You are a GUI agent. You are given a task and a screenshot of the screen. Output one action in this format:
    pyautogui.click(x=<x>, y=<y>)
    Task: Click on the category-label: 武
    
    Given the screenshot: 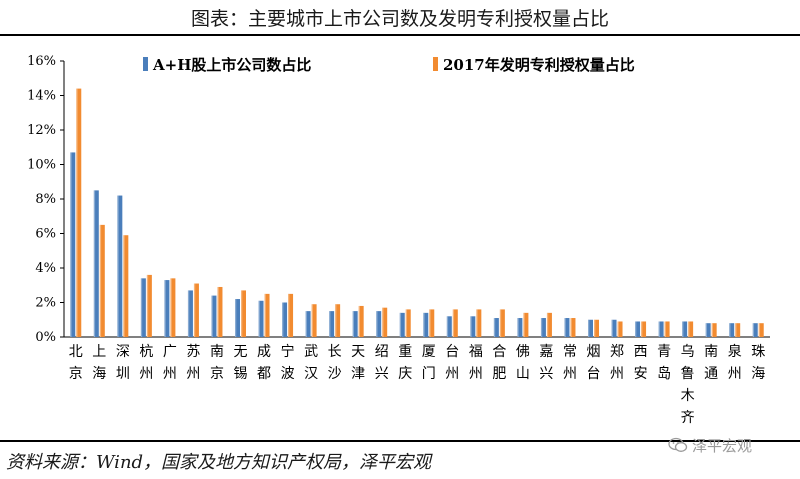 What is the action you would take?
    pyautogui.click(x=311, y=352)
    